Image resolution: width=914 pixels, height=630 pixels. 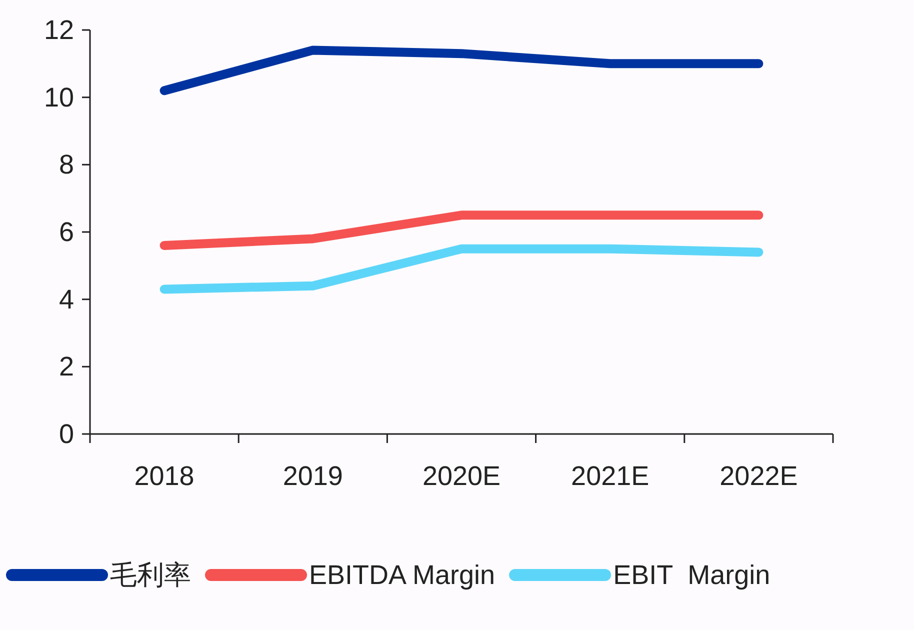 I want to click on y-tick-label: 2, so click(x=66, y=367).